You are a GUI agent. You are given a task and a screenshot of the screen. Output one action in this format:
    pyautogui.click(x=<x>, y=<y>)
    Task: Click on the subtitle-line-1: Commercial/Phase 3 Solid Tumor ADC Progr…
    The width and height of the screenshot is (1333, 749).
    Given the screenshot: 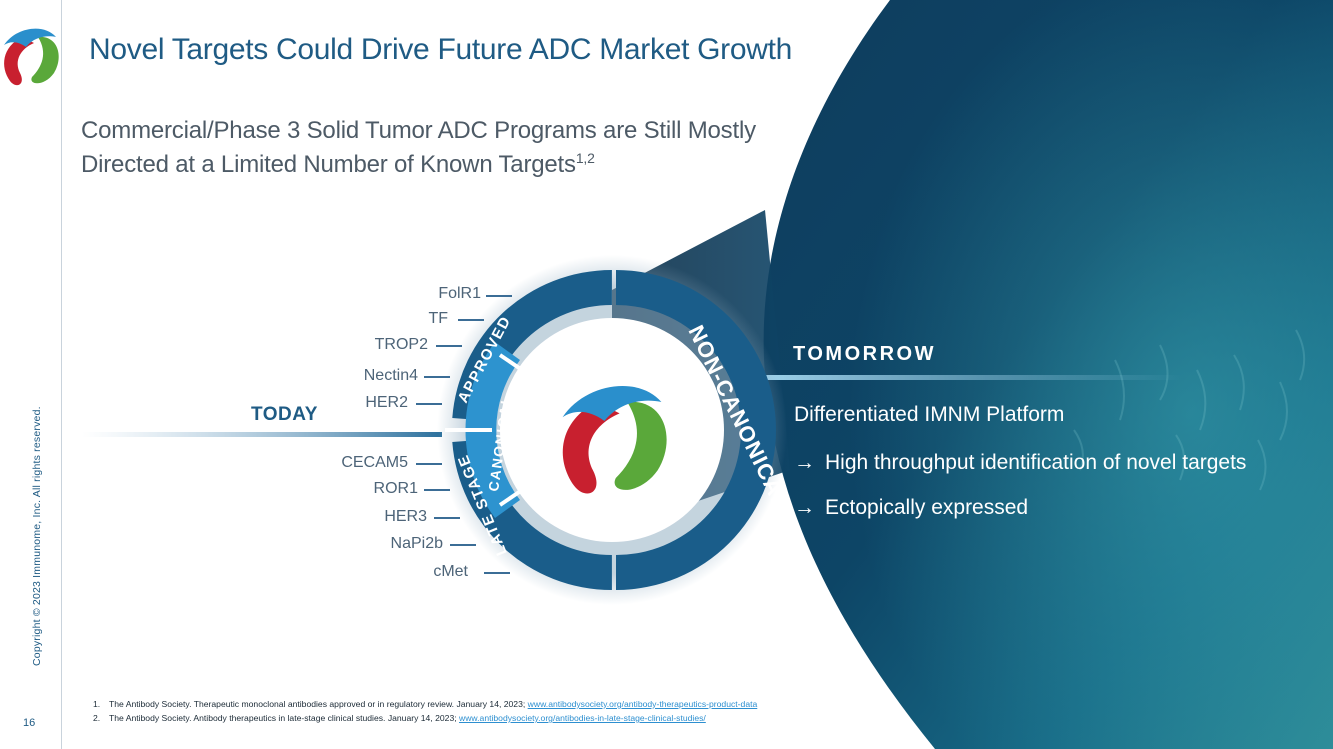 What is the action you would take?
    pyautogui.click(x=418, y=130)
    